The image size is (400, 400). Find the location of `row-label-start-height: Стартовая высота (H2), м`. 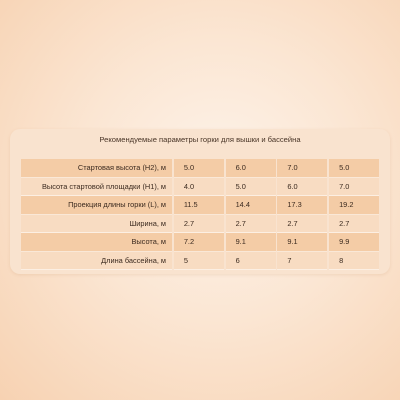

row-label-start-height: Стартовая высота (H2), м is located at coordinates (97, 168).